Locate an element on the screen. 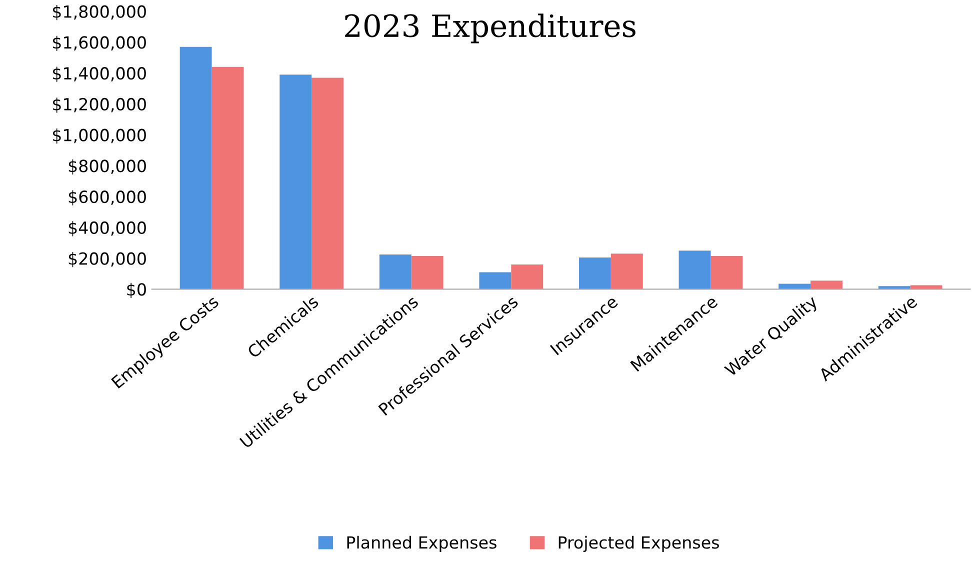  y-tick-label: $0 is located at coordinates (136, 290).